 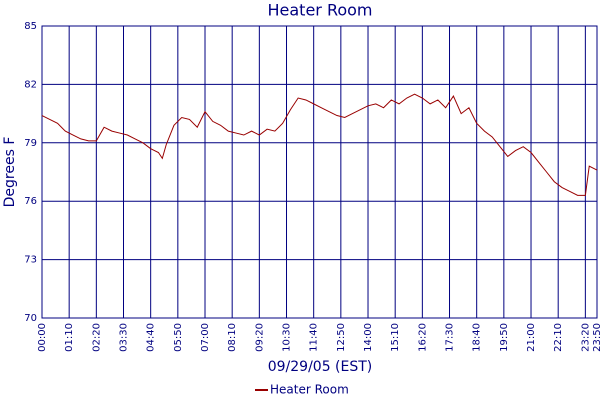 I want to click on y-tick-label: 82, so click(x=30, y=84).